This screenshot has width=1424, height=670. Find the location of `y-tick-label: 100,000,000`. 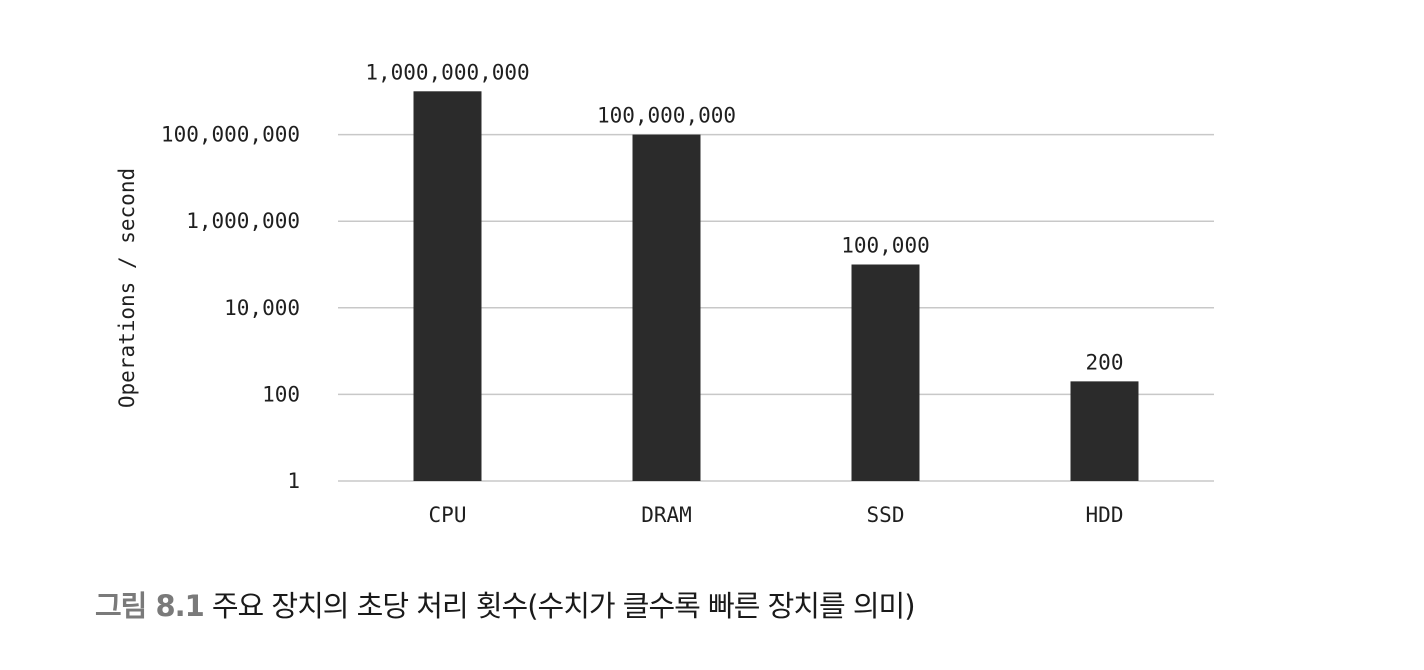

y-tick-label: 100,000,000 is located at coordinates (230, 135).